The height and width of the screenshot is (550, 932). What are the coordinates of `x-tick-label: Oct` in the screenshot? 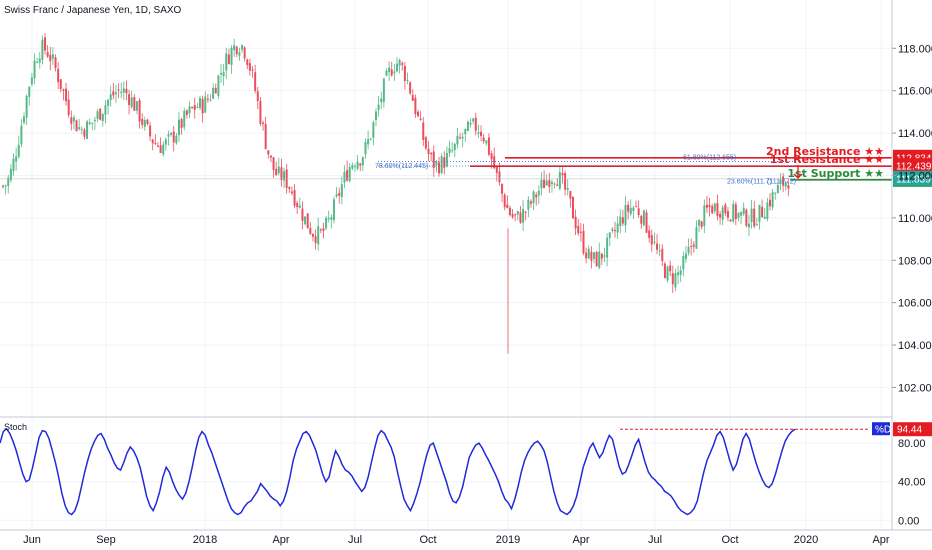 It's located at (729, 540).